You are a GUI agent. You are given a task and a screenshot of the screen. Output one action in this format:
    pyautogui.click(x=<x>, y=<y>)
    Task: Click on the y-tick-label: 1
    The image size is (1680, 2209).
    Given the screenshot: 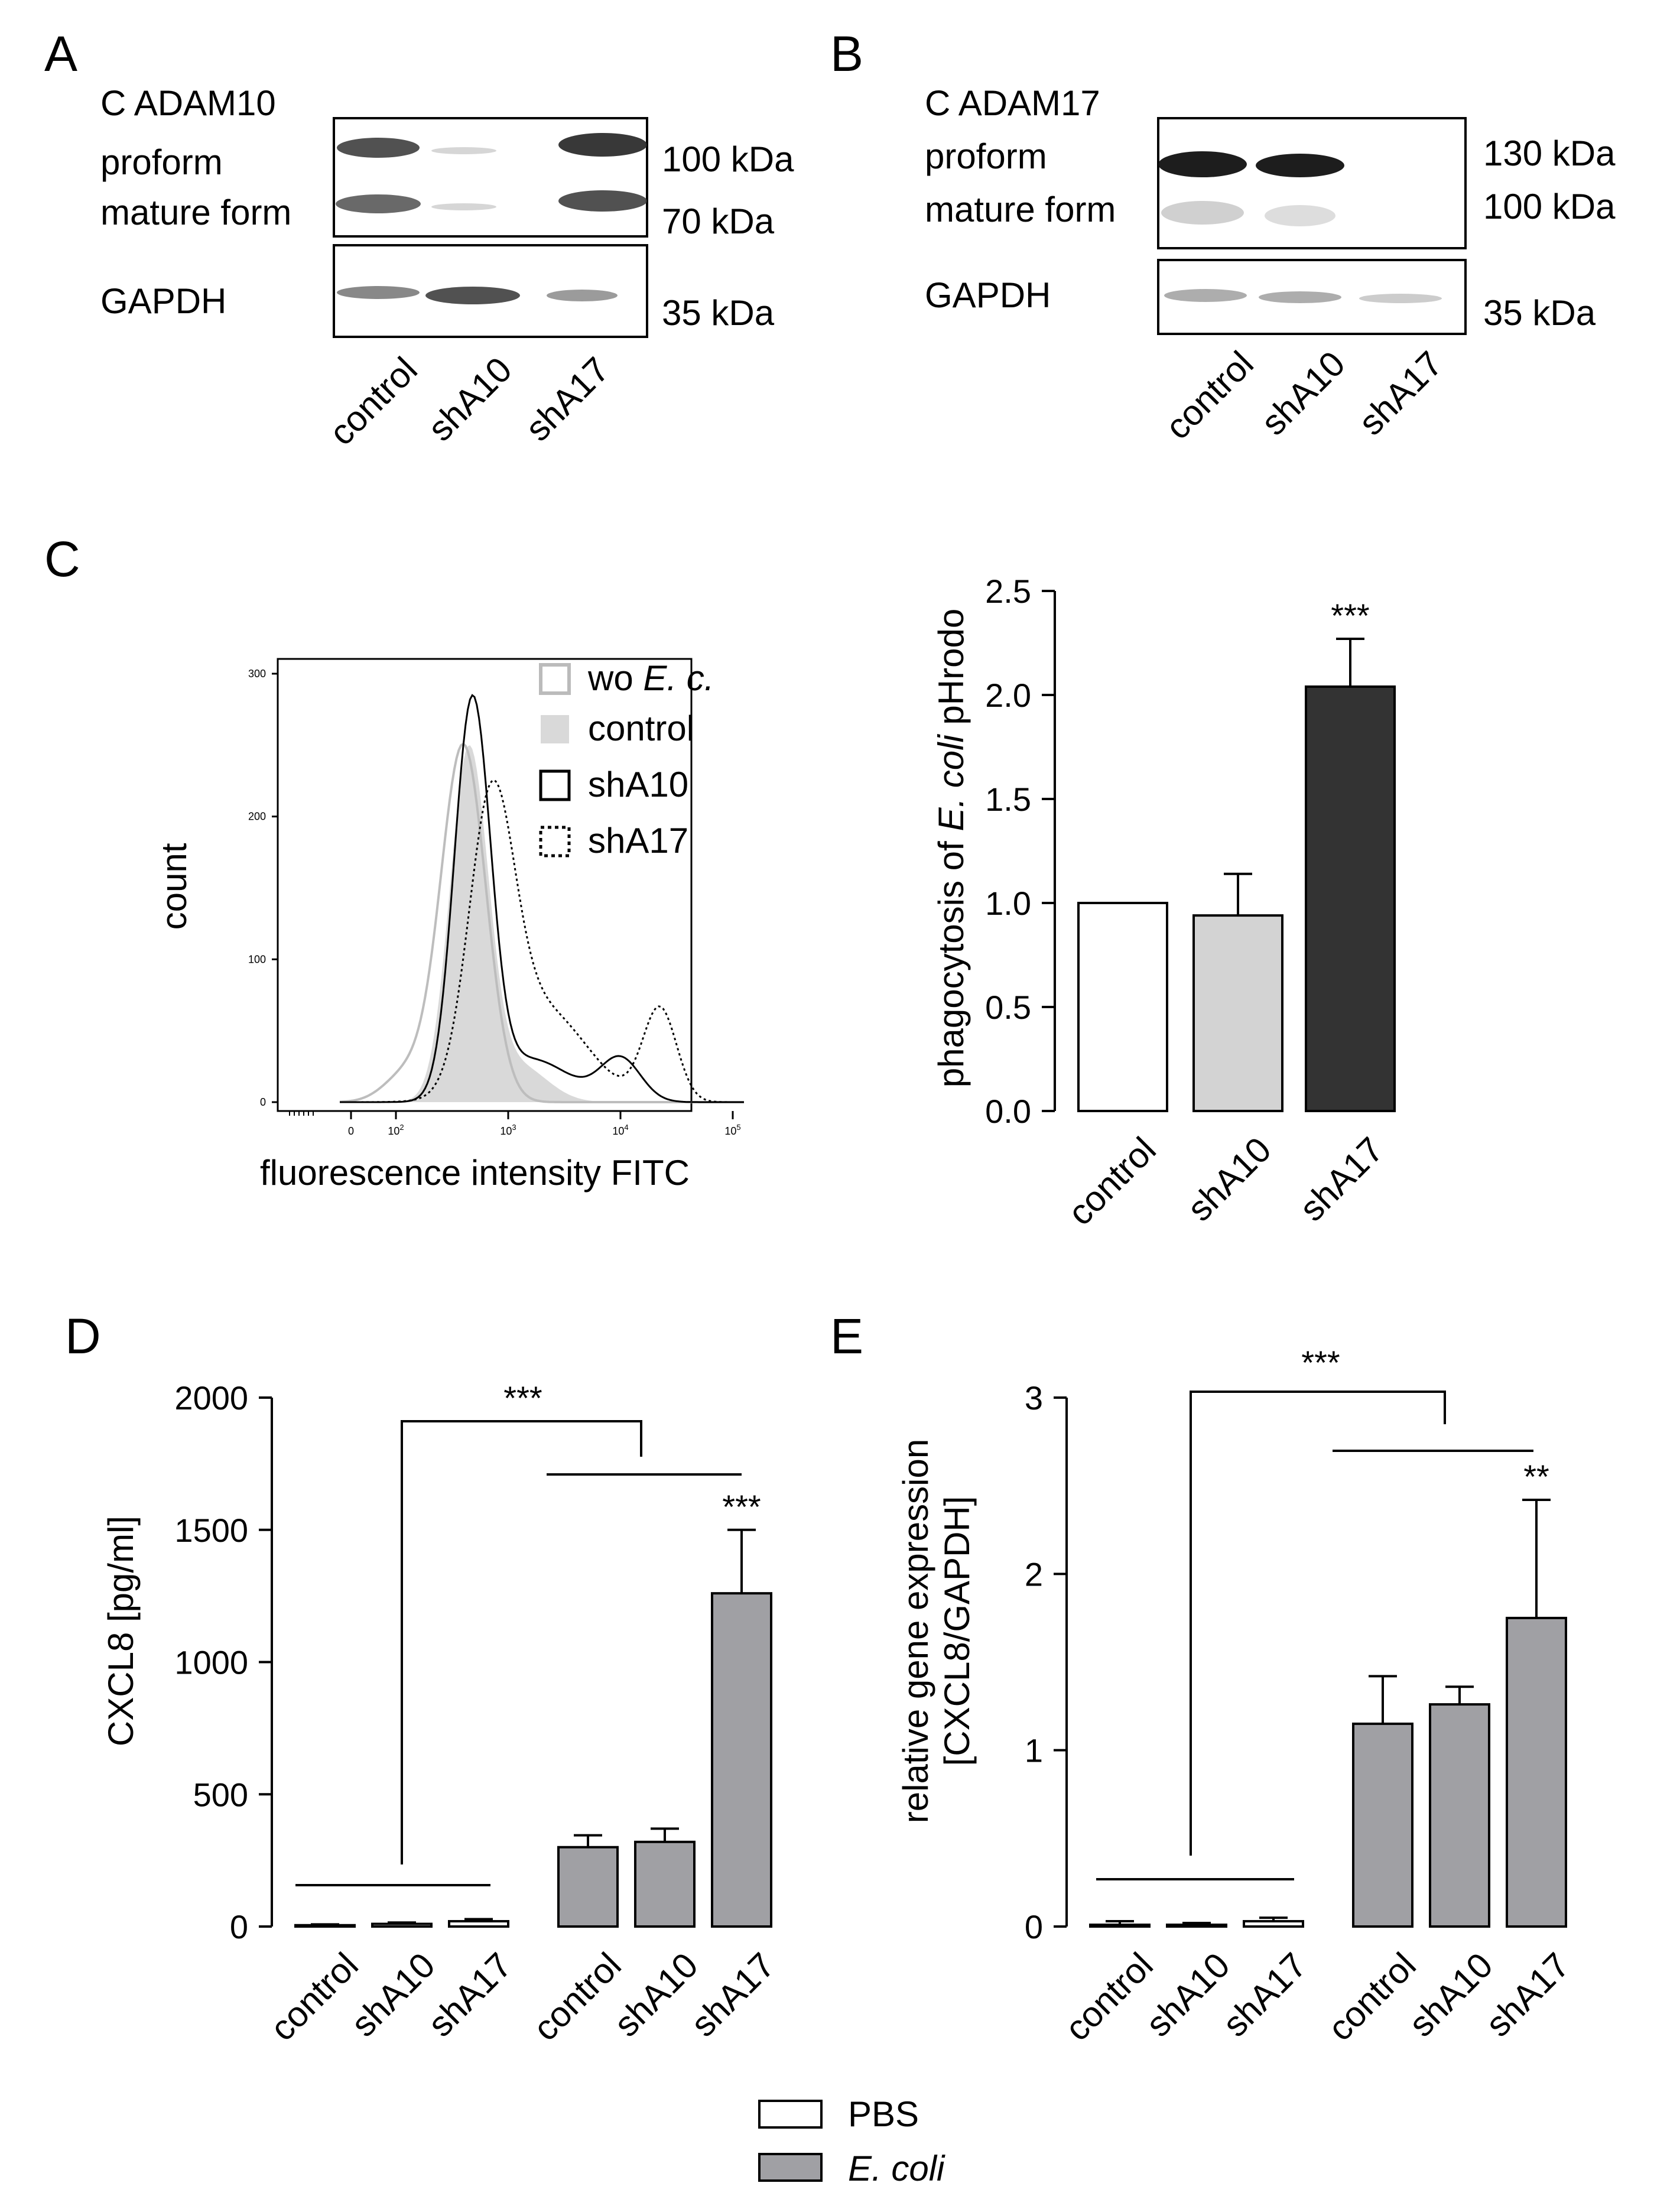 What is the action you would take?
    pyautogui.click(x=1034, y=1750)
    